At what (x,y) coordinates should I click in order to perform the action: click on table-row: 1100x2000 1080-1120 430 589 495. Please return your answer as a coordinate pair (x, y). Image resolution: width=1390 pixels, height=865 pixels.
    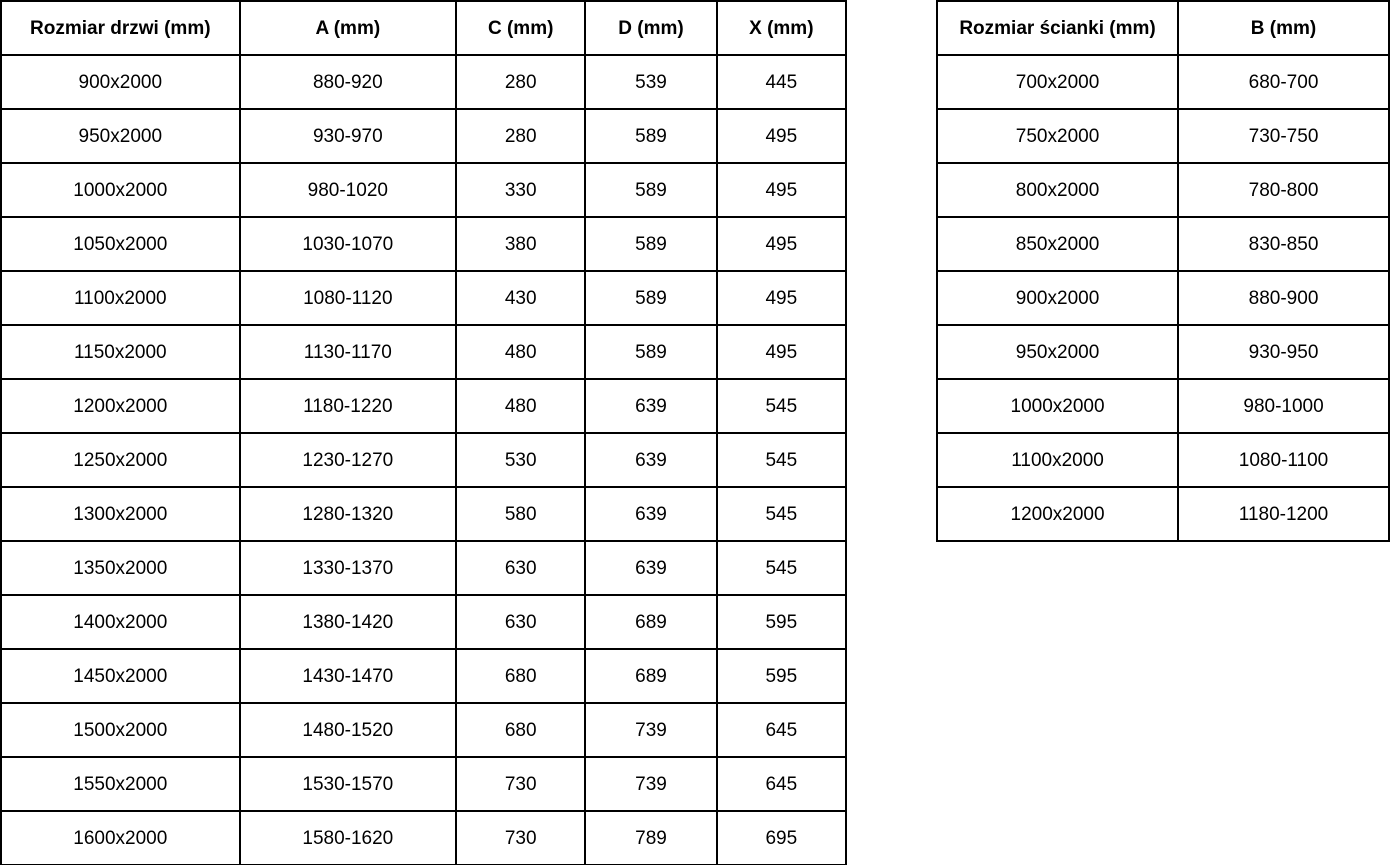
    Looking at the image, I should click on (424, 298).